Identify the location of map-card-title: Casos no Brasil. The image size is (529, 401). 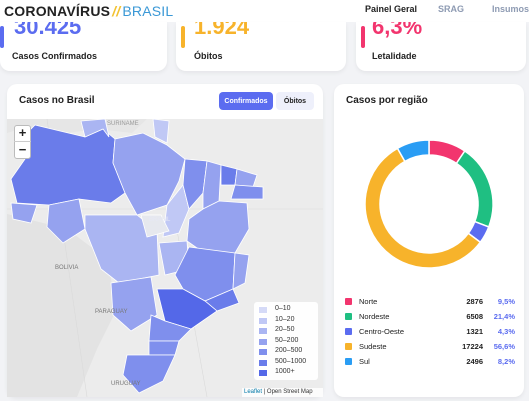
(57, 100).